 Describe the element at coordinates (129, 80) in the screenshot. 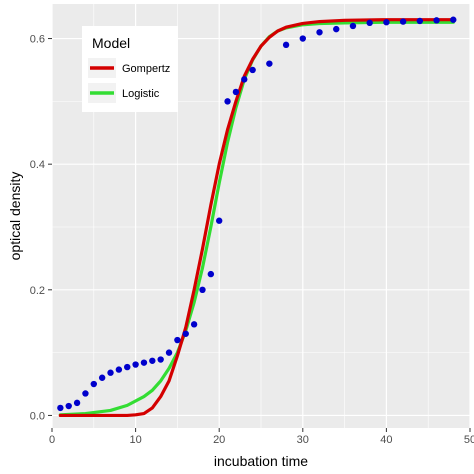

I see `legend-entries: Gompertz Logistic` at that location.